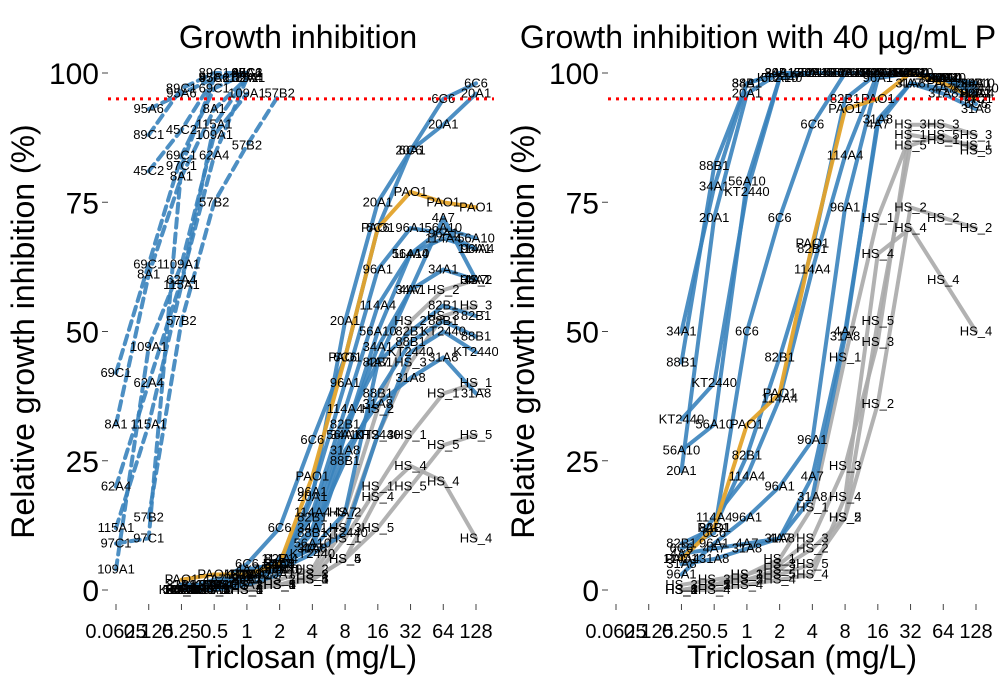  I want to click on x-tick-label: 16, so click(878, 632).